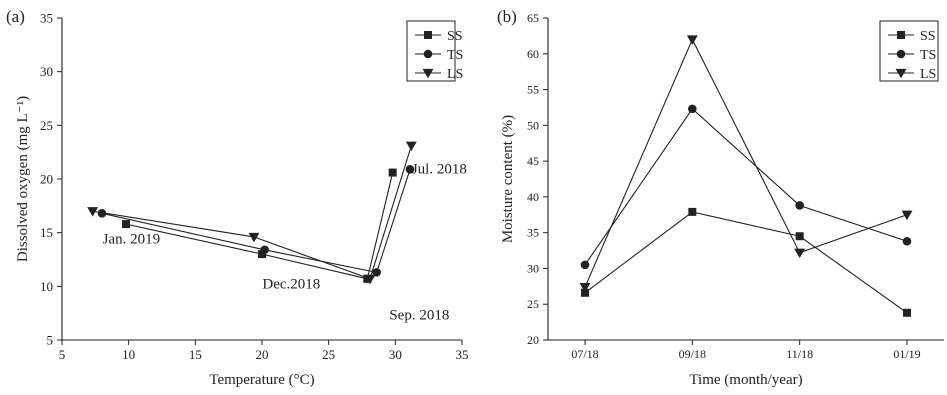 Image resolution: width=947 pixels, height=395 pixels. I want to click on x-tick-label: 09/18, so click(692, 354).